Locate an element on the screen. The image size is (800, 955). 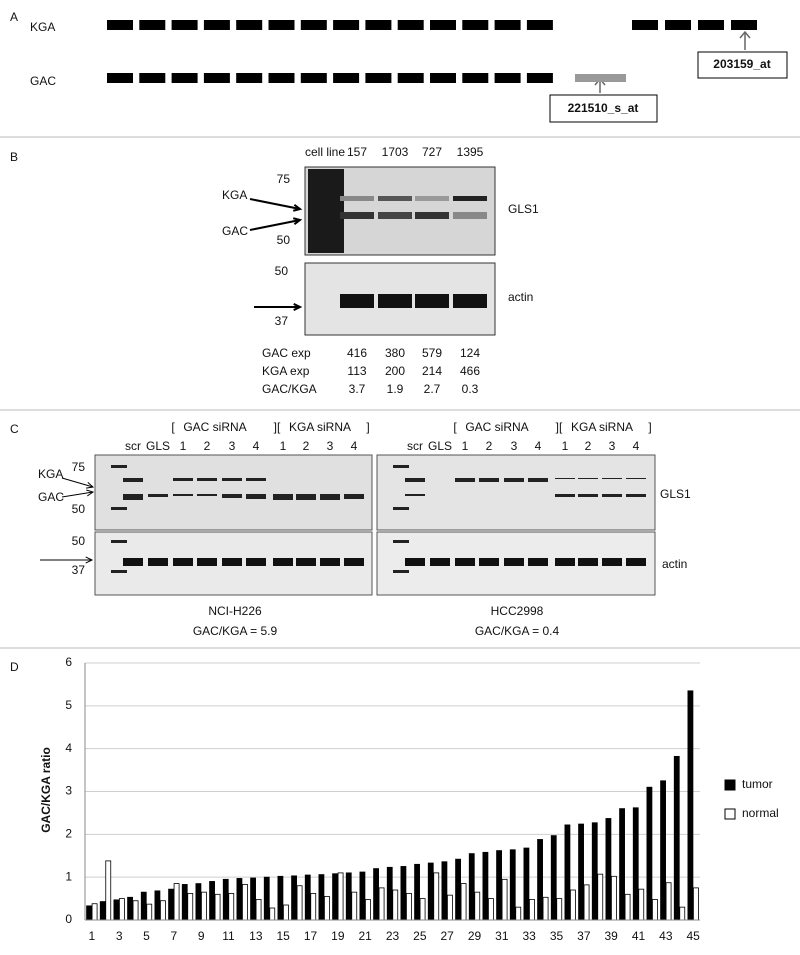
x-tick-label: 41 is located at coordinates (639, 936).